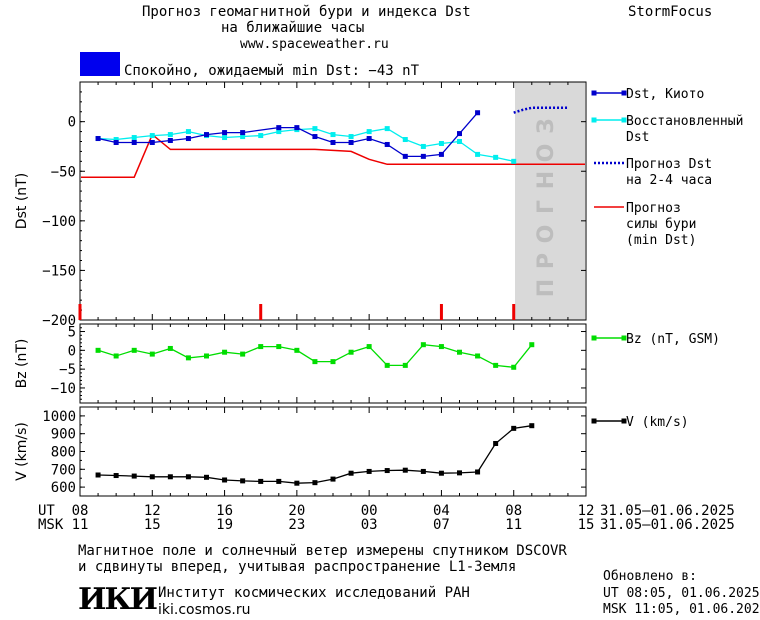  I want to click on page-title: Прогноз геомагнитной бури и индекса Dst, so click(306, 12).